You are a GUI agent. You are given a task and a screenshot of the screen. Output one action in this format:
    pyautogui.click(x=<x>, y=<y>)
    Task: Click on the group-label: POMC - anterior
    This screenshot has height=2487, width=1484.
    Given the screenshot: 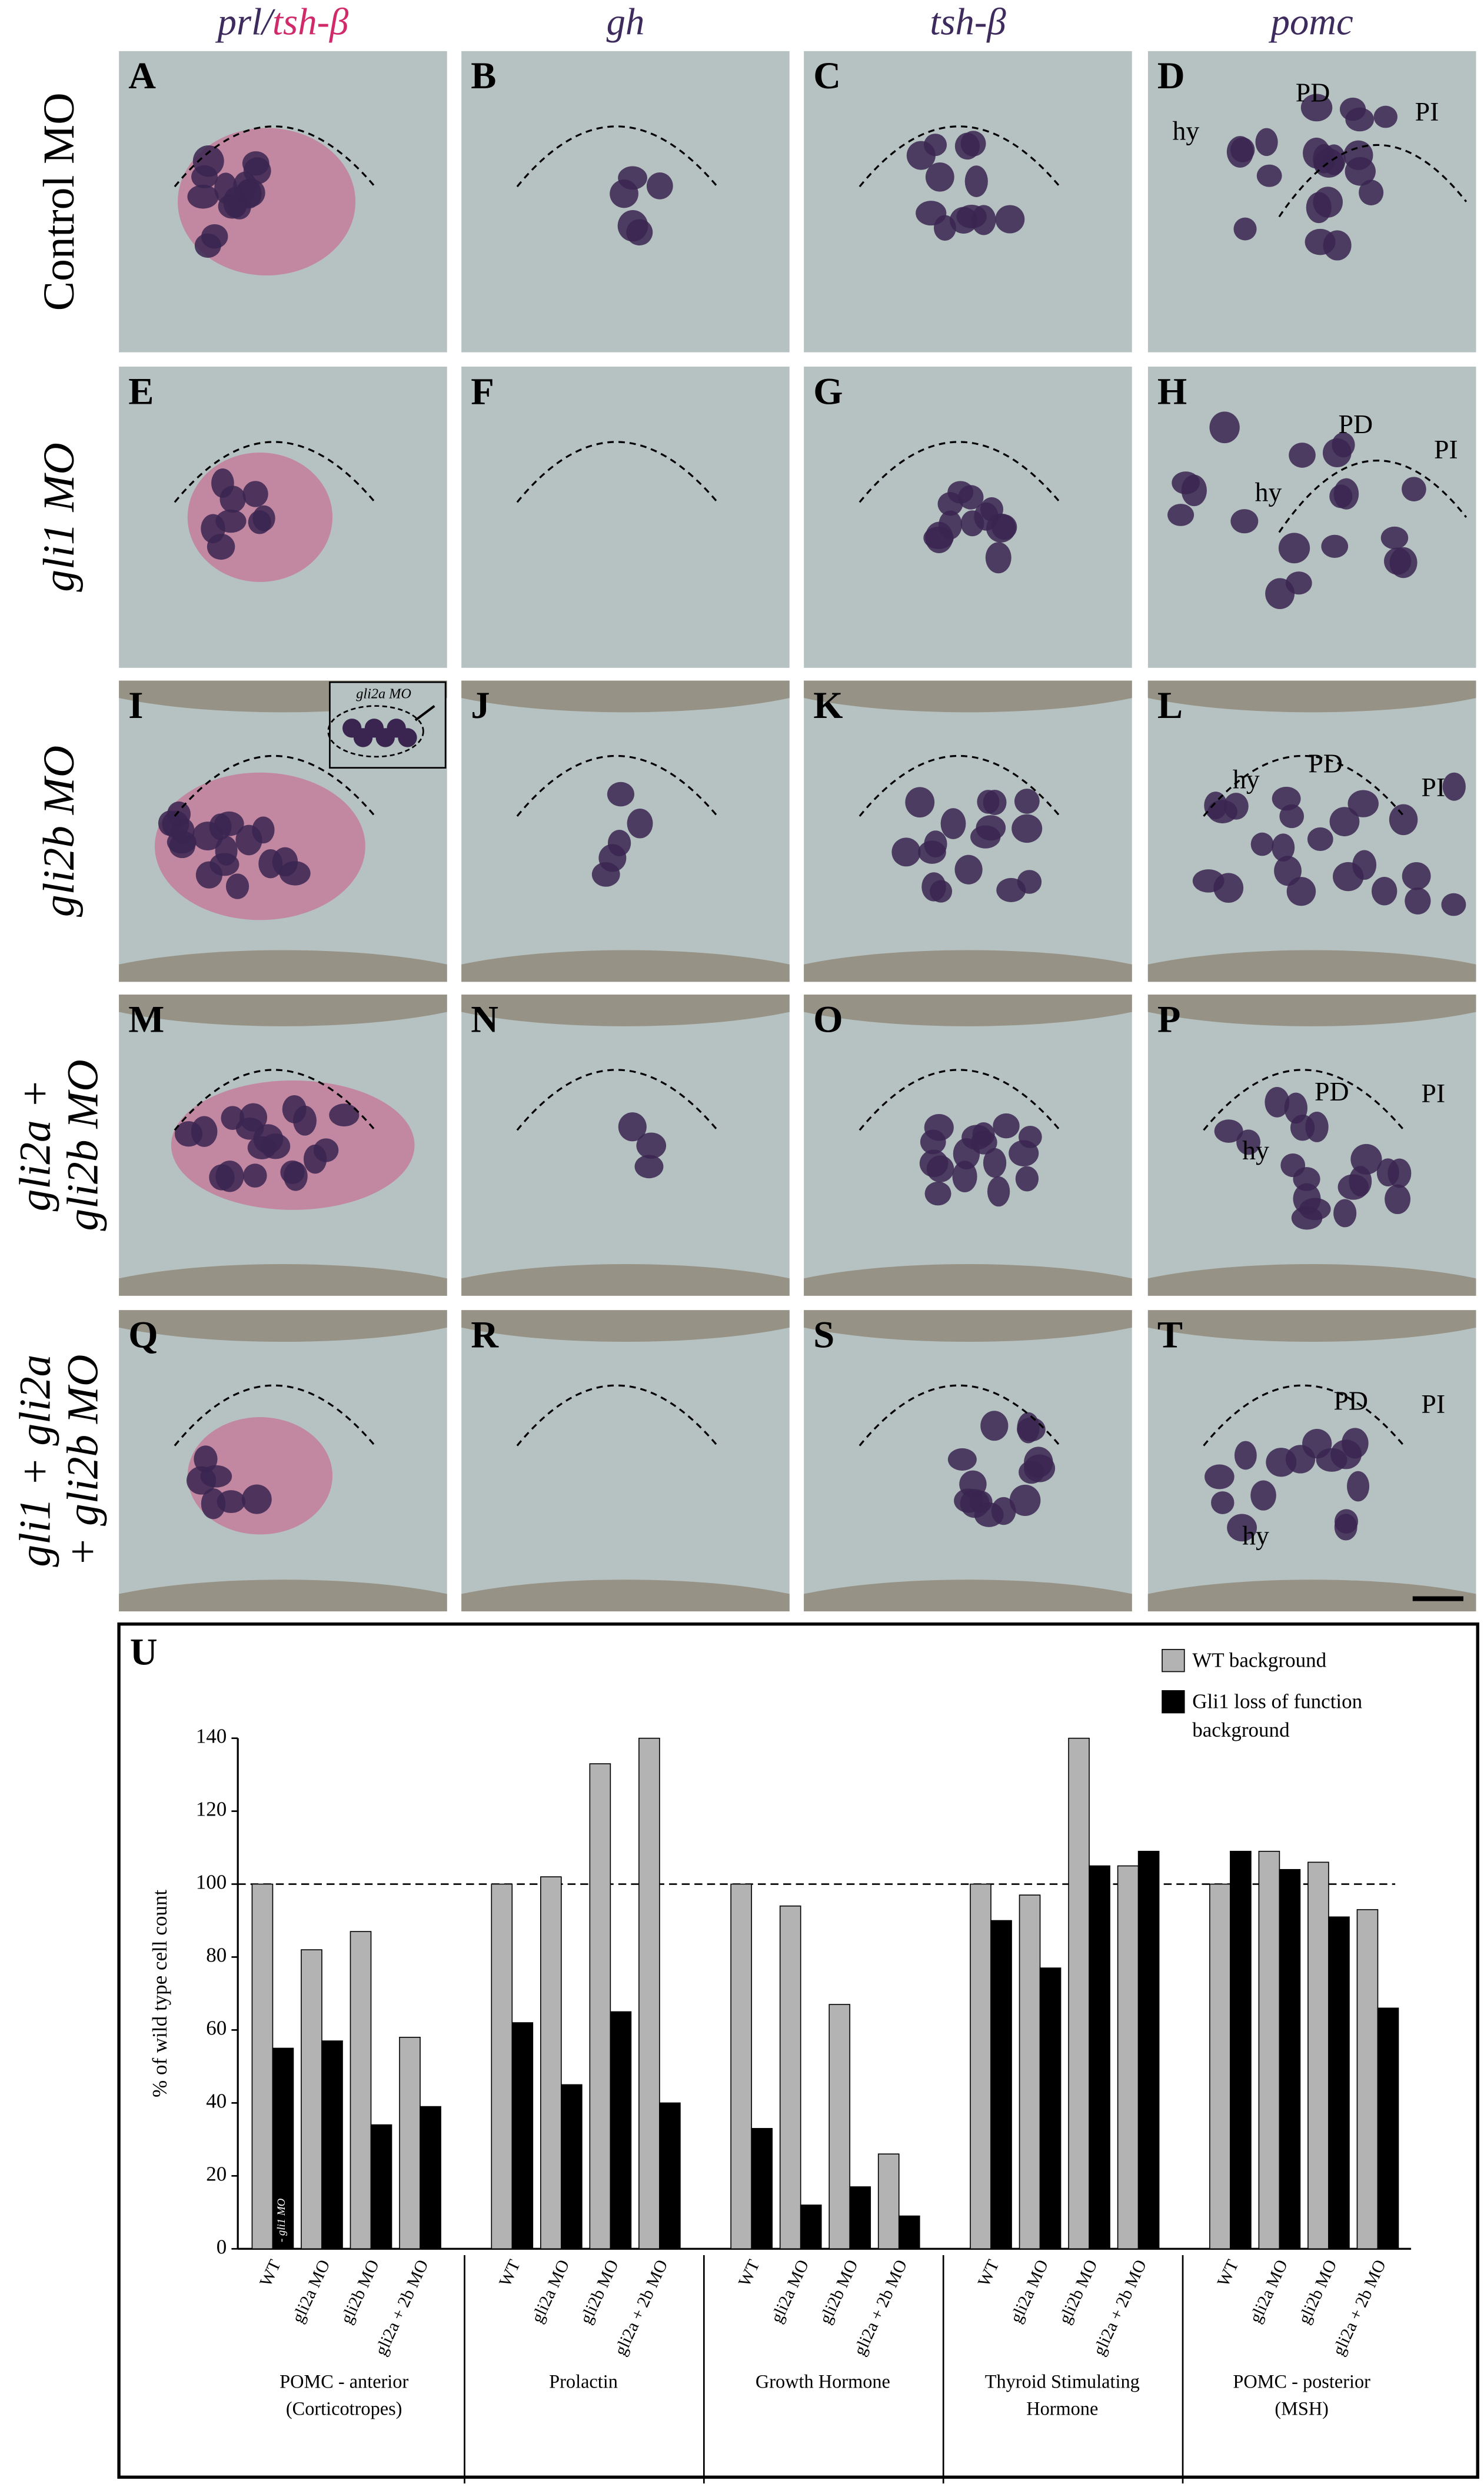 What is the action you would take?
    pyautogui.click(x=344, y=2381)
    